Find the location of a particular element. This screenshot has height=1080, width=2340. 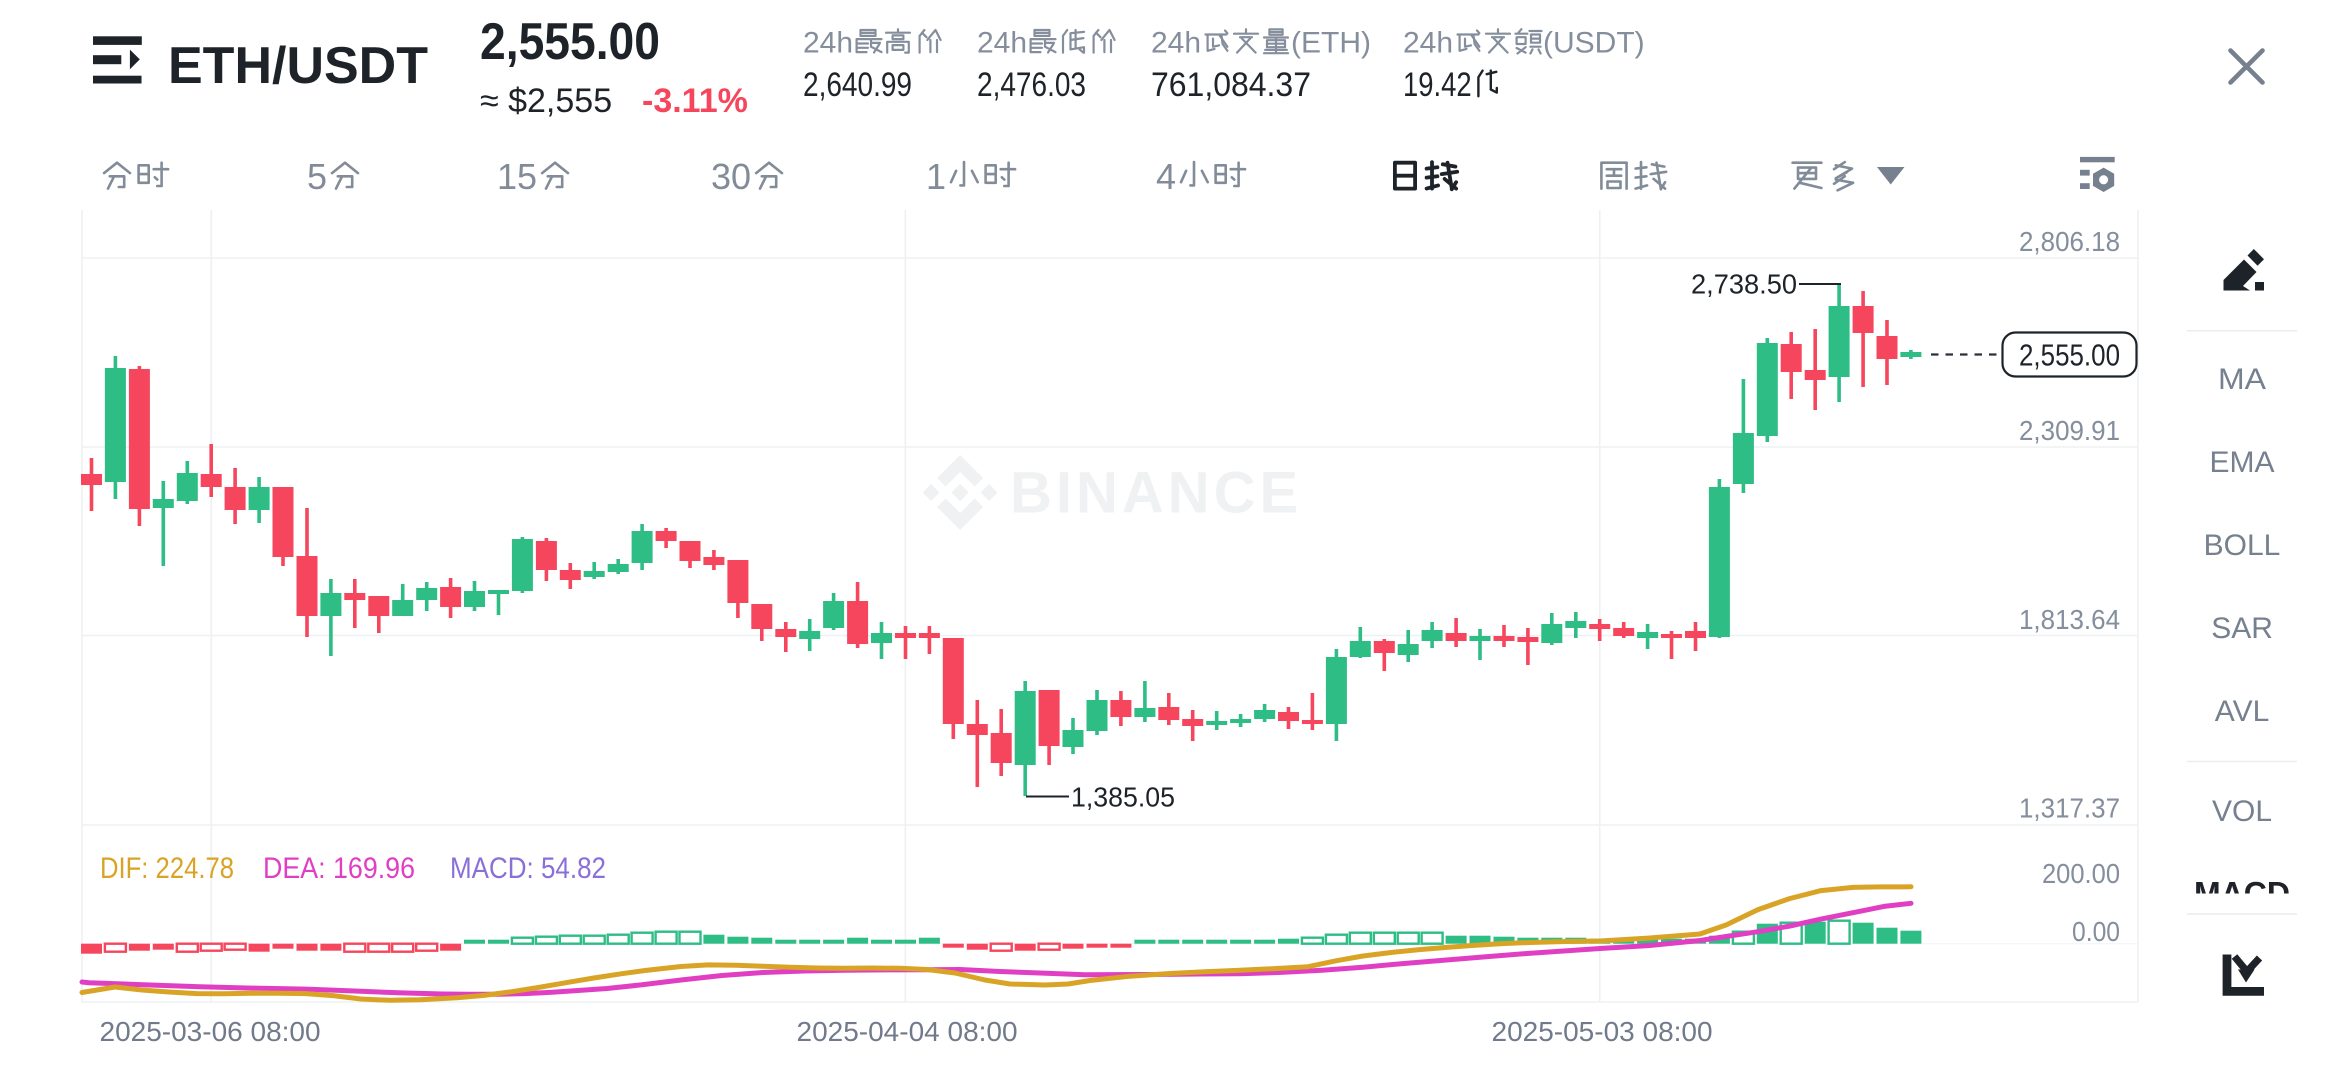

svg-text: (USDT) is located at coordinates (1594, 42).